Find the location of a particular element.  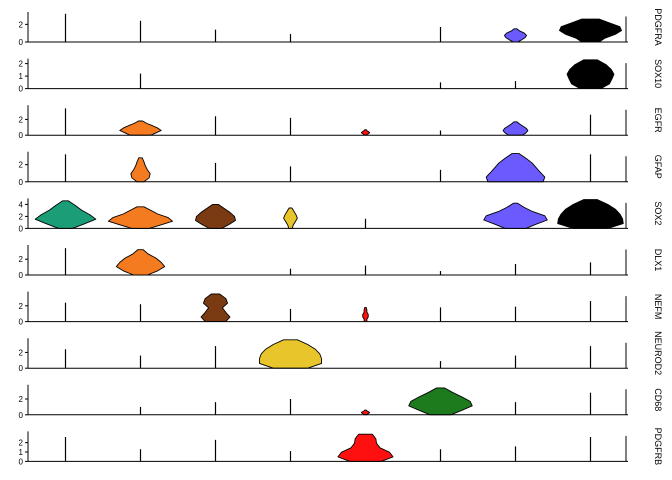

gene-label: DLX1 is located at coordinates (658, 260).